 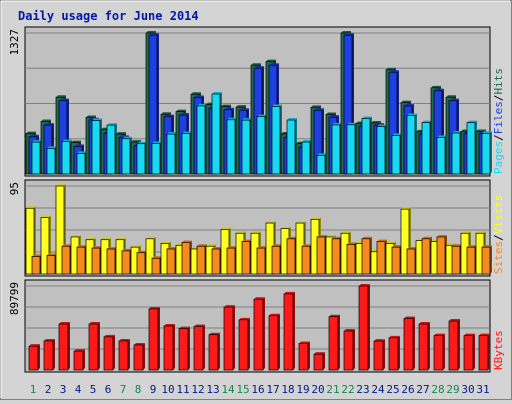 What do you see at coordinates (437, 389) in the screenshot?
I see `x-tick-label: 28` at bounding box center [437, 389].